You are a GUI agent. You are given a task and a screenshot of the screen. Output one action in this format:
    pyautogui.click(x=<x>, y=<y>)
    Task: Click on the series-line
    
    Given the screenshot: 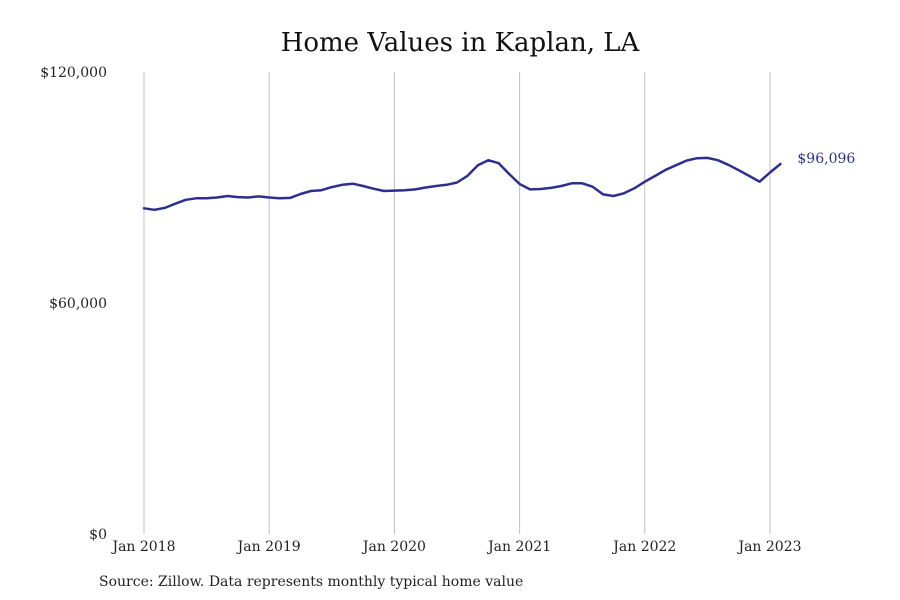 What is the action you would take?
    pyautogui.click(x=462, y=184)
    